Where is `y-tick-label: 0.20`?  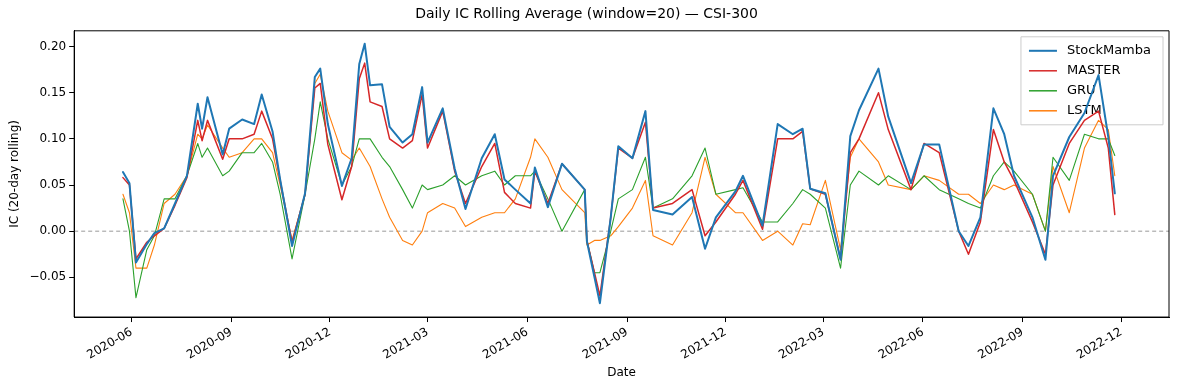
y-tick-label: 0.20 is located at coordinates (53, 45).